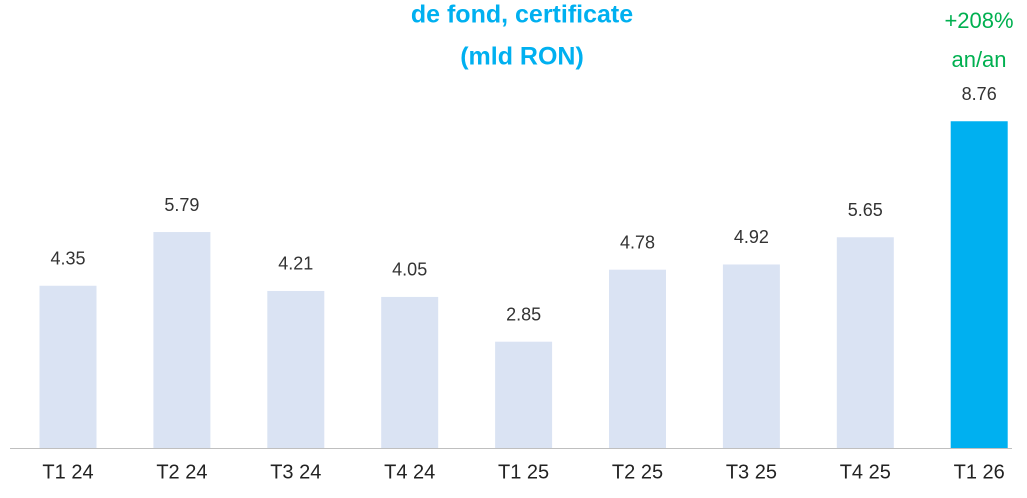 The height and width of the screenshot is (498, 1027). What do you see at coordinates (295, 472) in the screenshot?
I see `x-tick-label: T3 24` at bounding box center [295, 472].